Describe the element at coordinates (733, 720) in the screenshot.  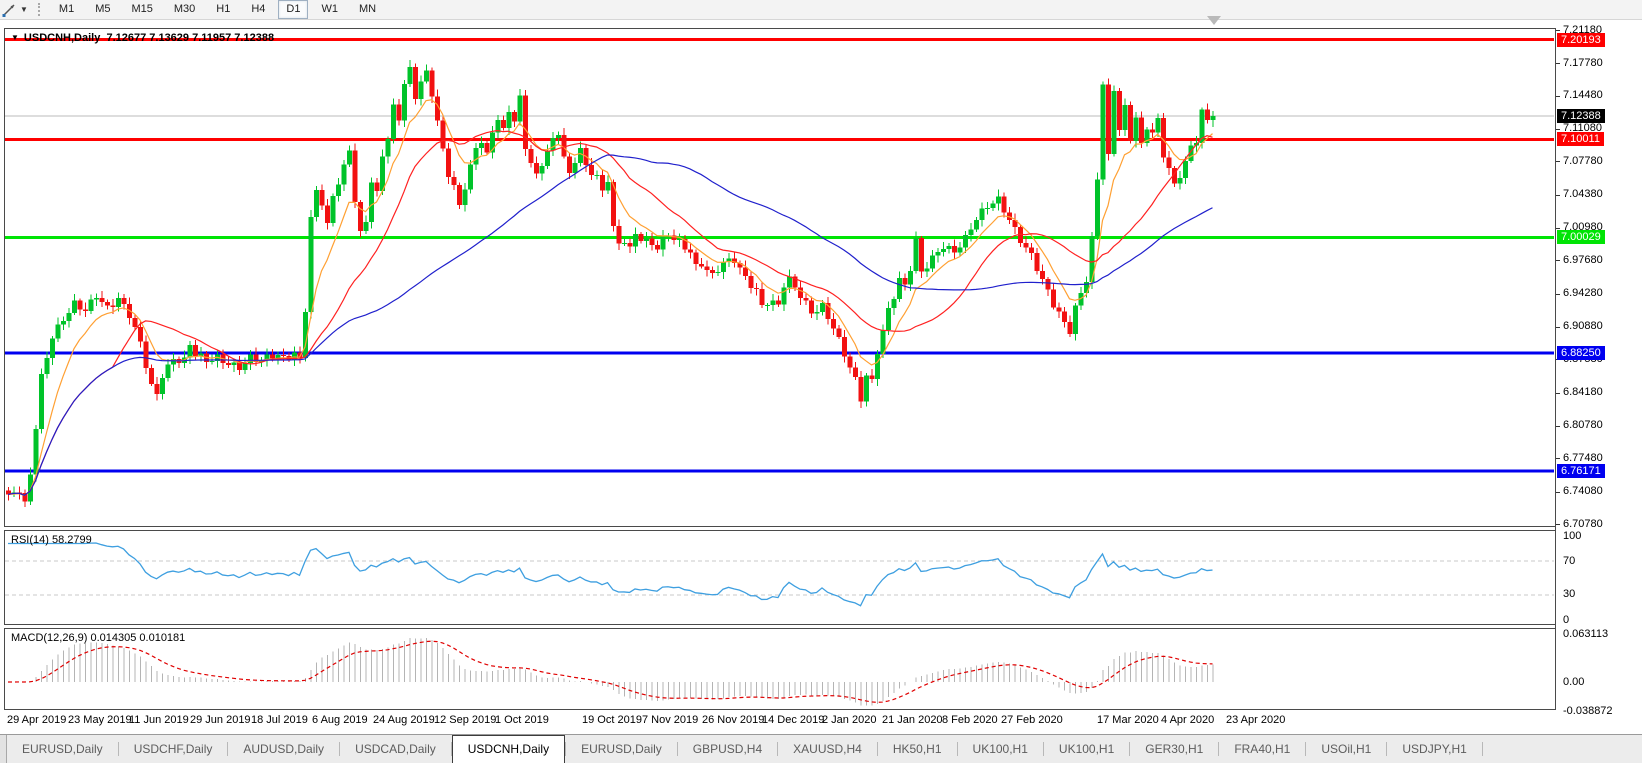
I see `date-label: 26 Nov 2019` at that location.